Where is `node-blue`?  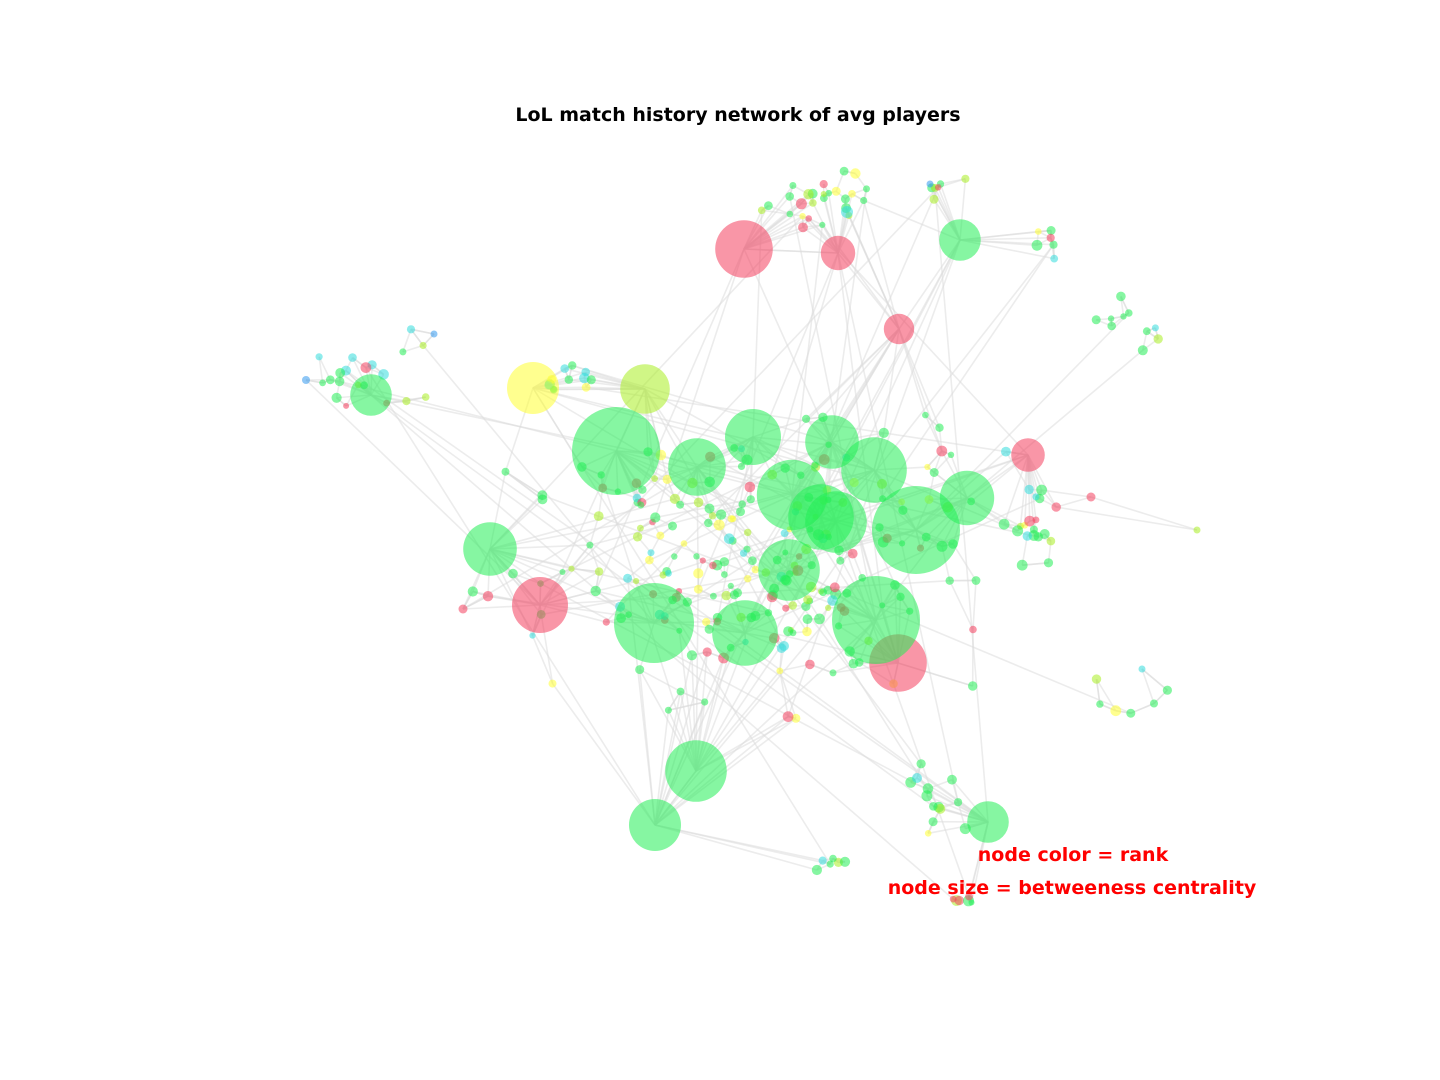
node-blue is located at coordinates (434, 334).